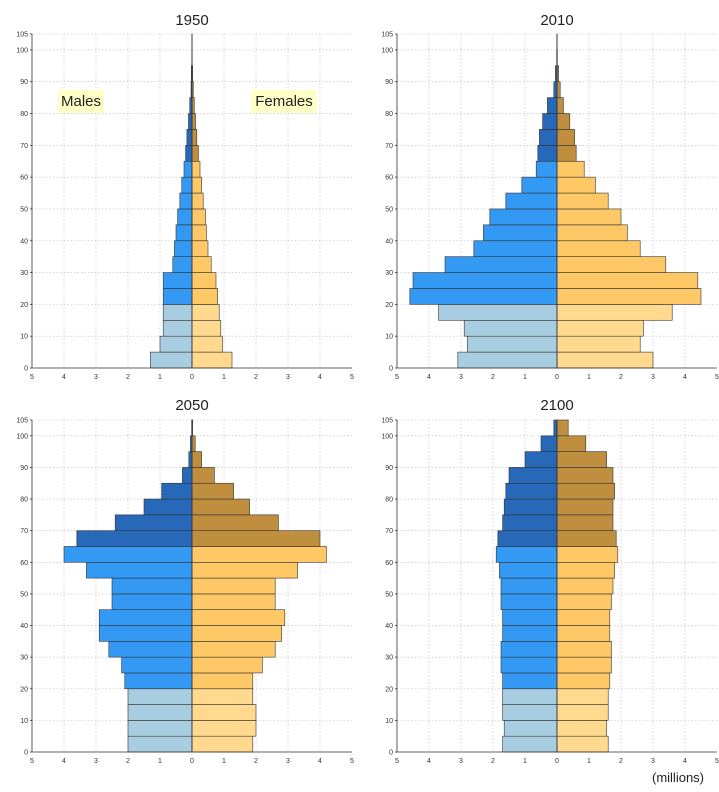 This screenshot has width=719, height=792. Describe the element at coordinates (389, 689) in the screenshot. I see `age-tick-label: 20` at that location.